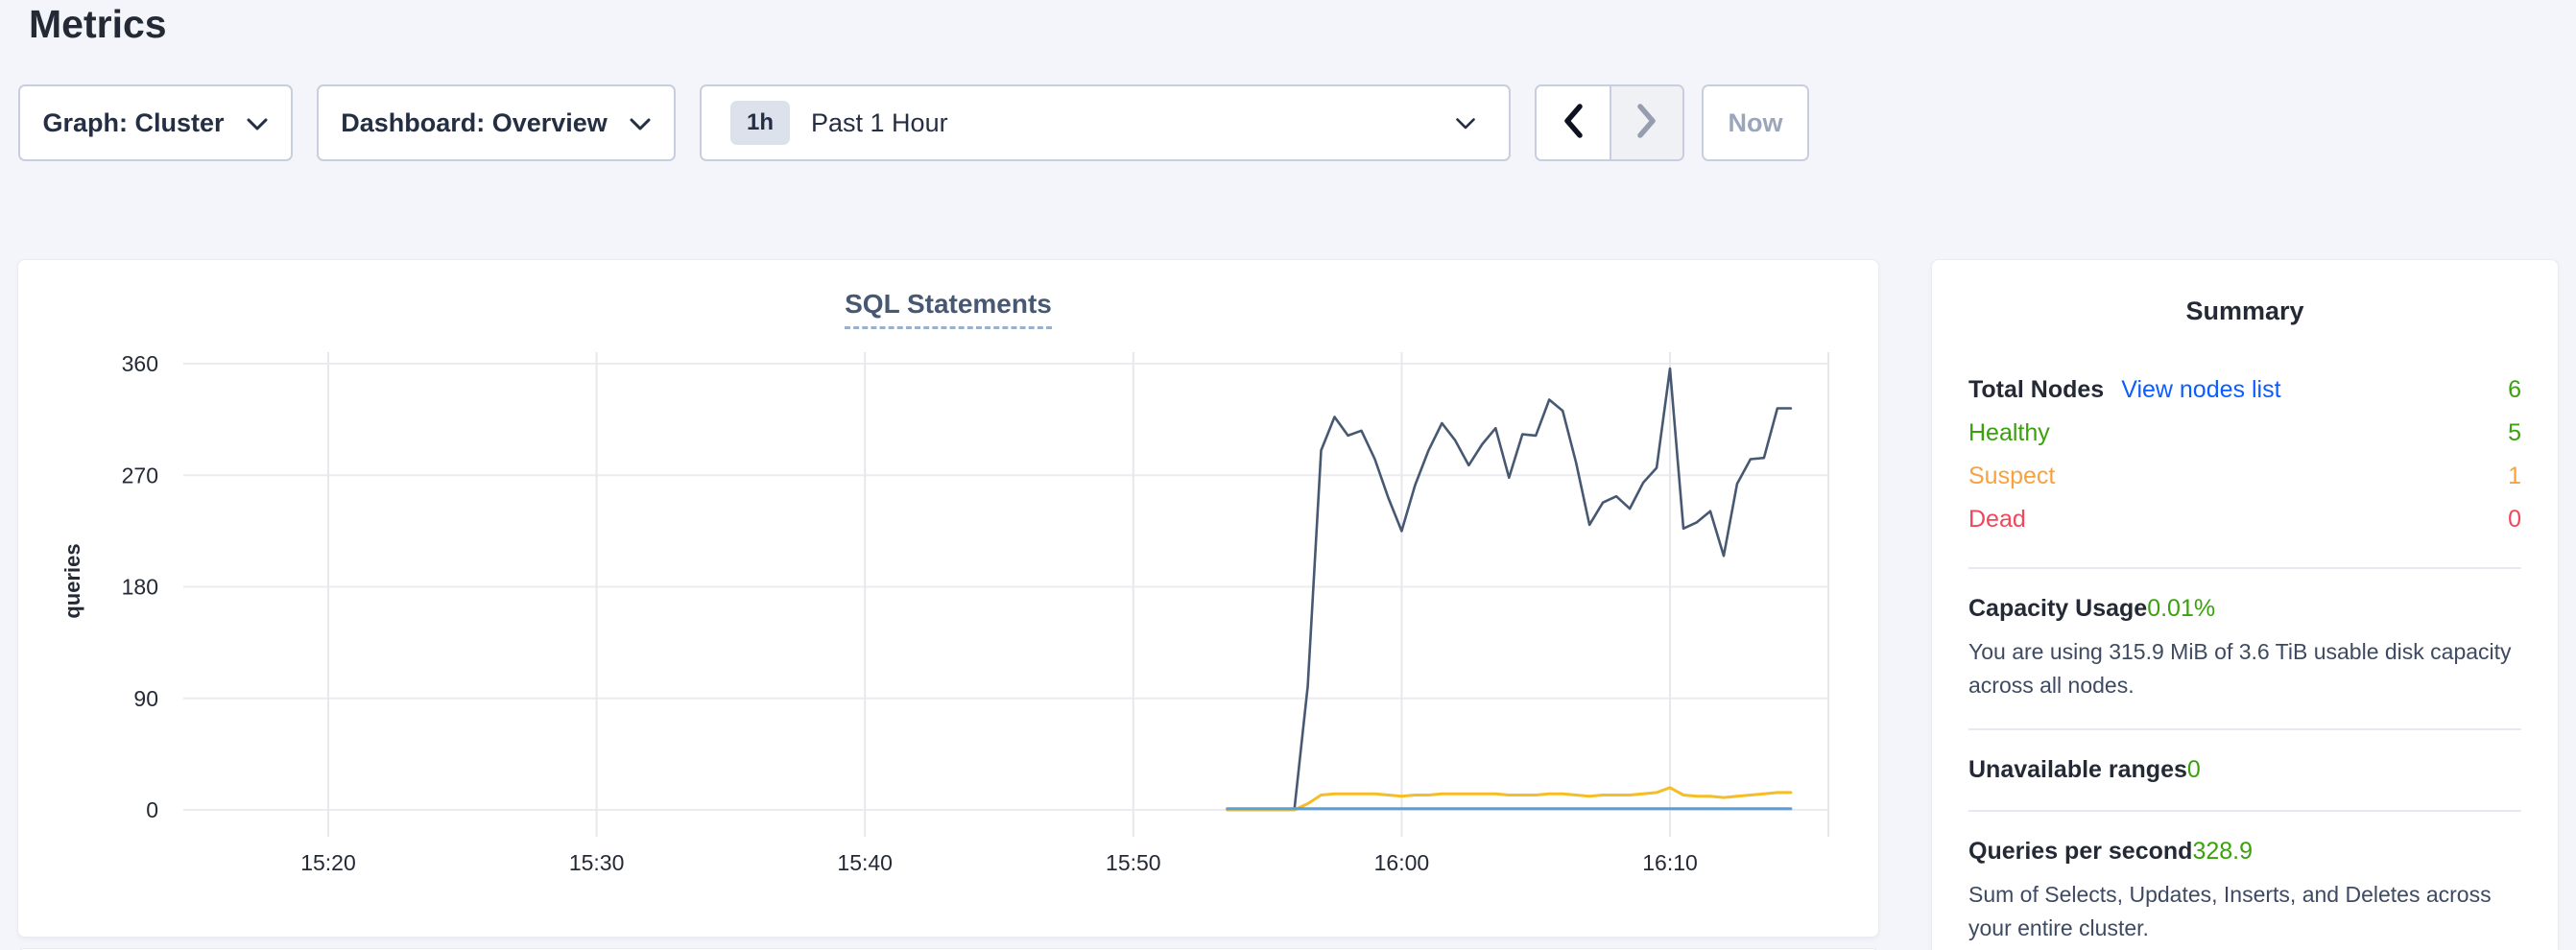  I want to click on summary-row-healthy: Healthy 5, so click(2244, 433).